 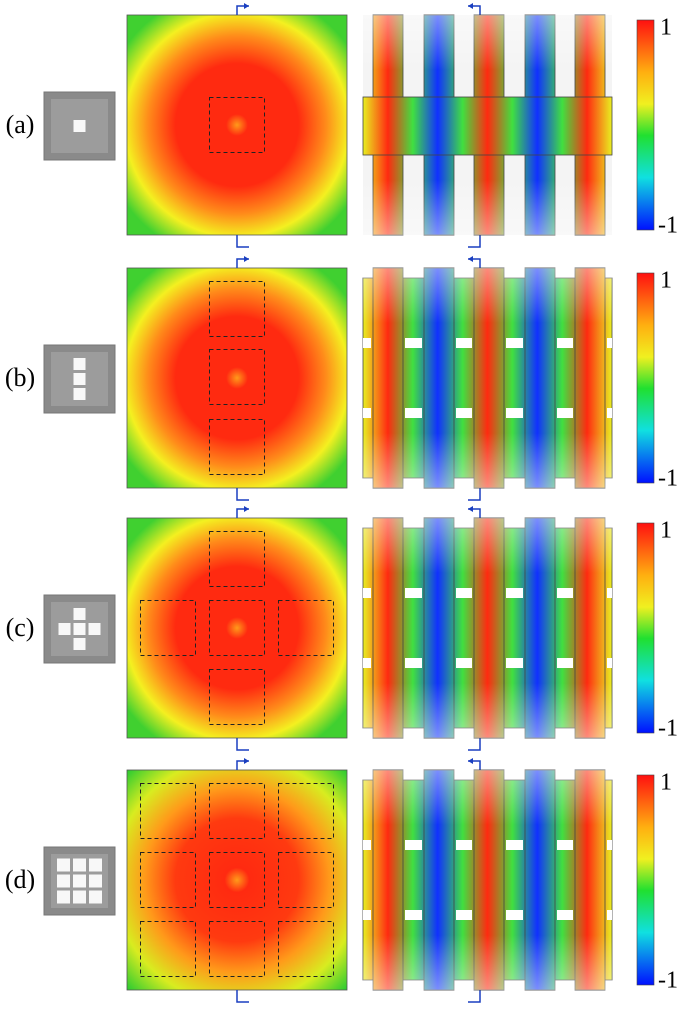 What do you see at coordinates (20, 124) in the screenshot?
I see `row-label: (a)` at bounding box center [20, 124].